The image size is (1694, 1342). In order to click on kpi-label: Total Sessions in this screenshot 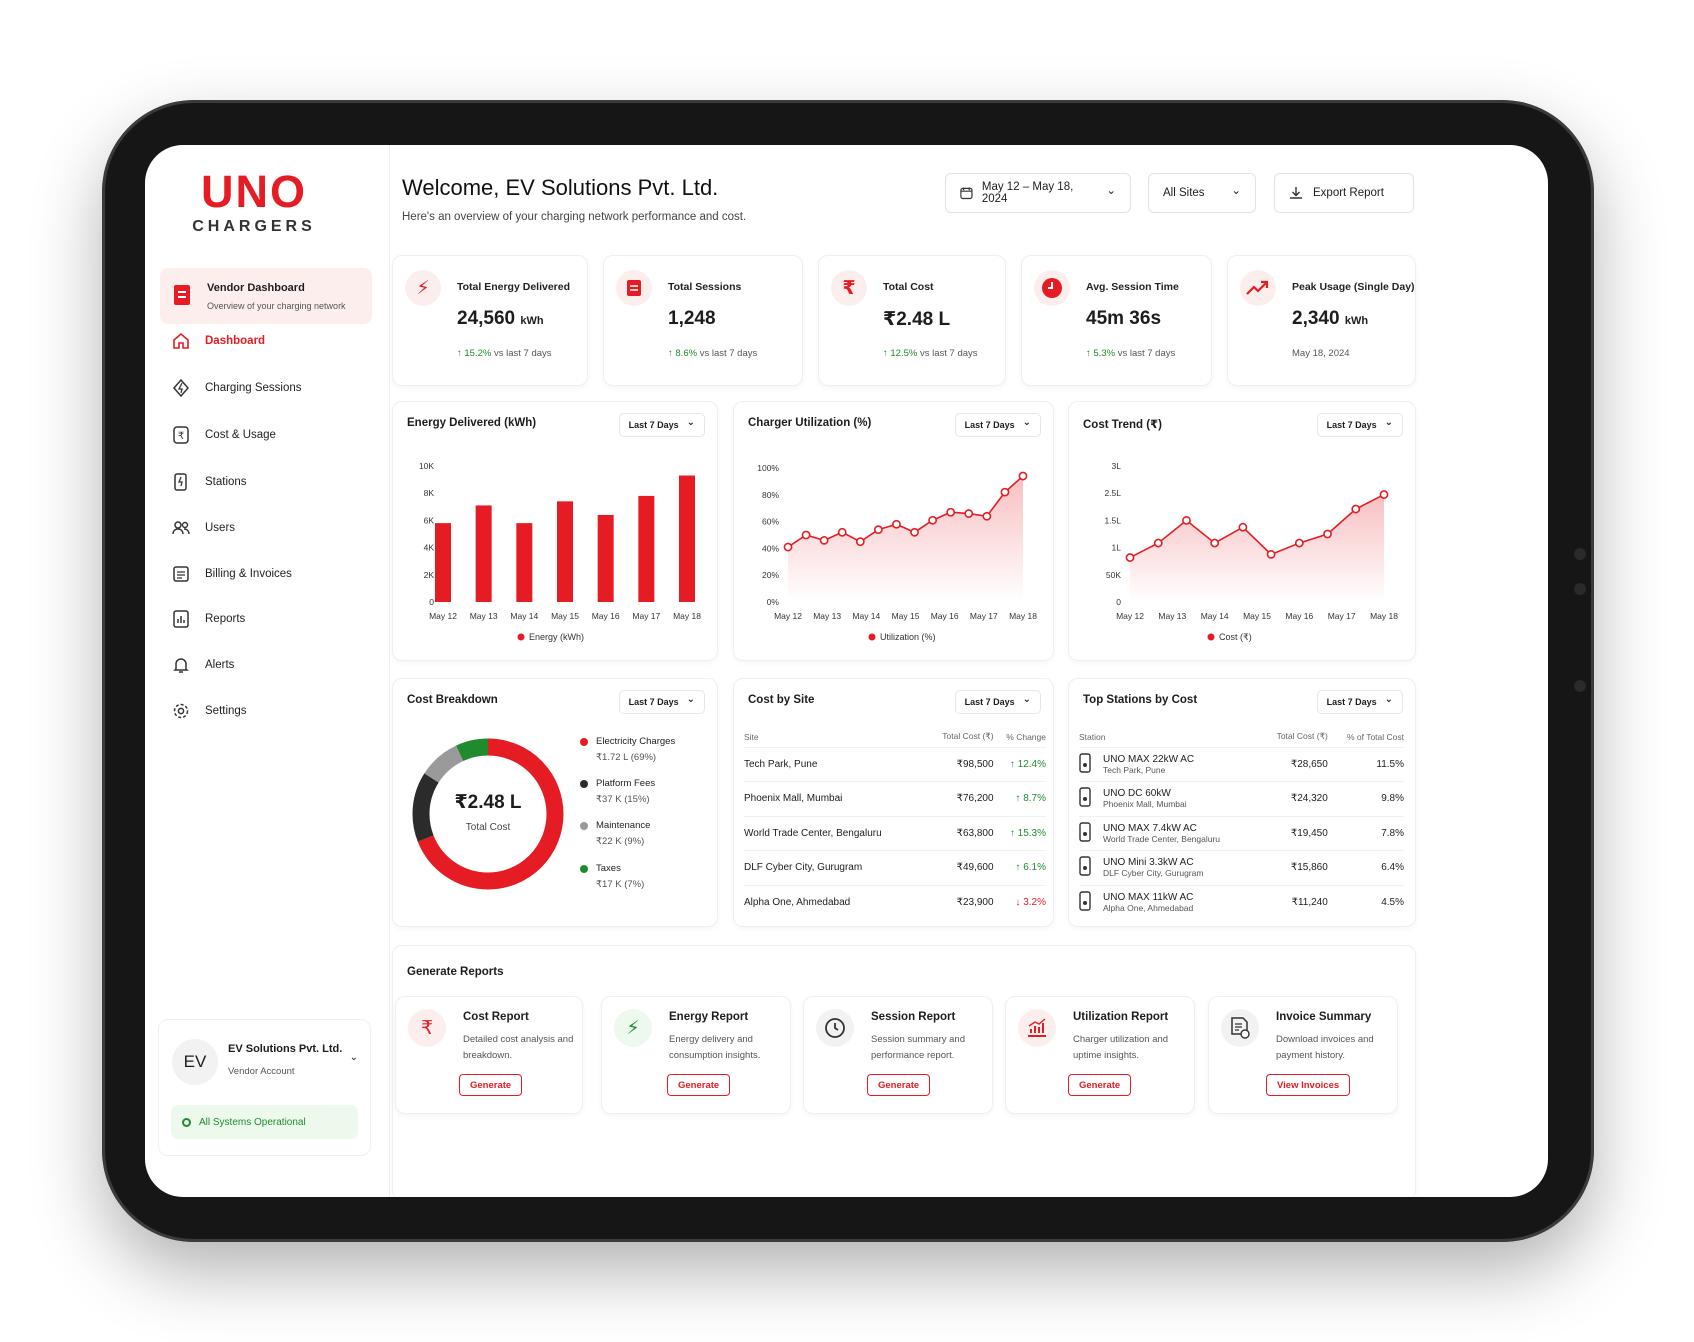, I will do `click(705, 287)`.